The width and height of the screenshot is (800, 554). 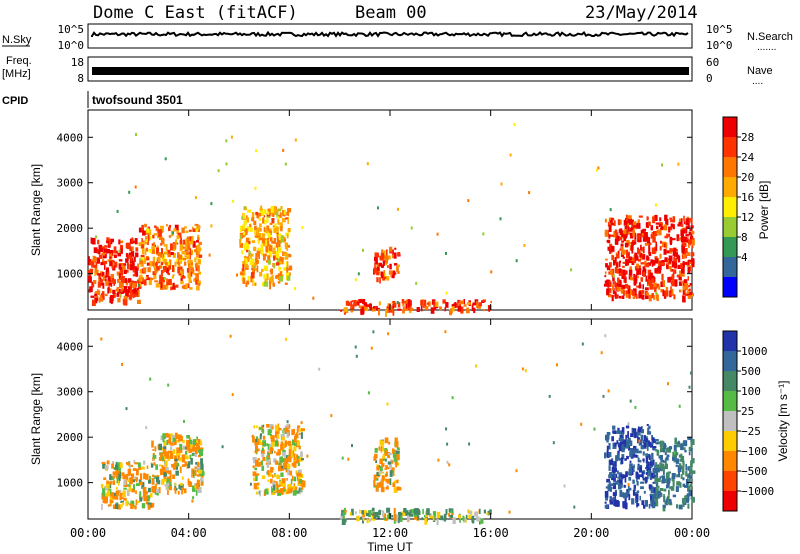 I want to click on velocity-colorbar-swatch, so click(x=730, y=341).